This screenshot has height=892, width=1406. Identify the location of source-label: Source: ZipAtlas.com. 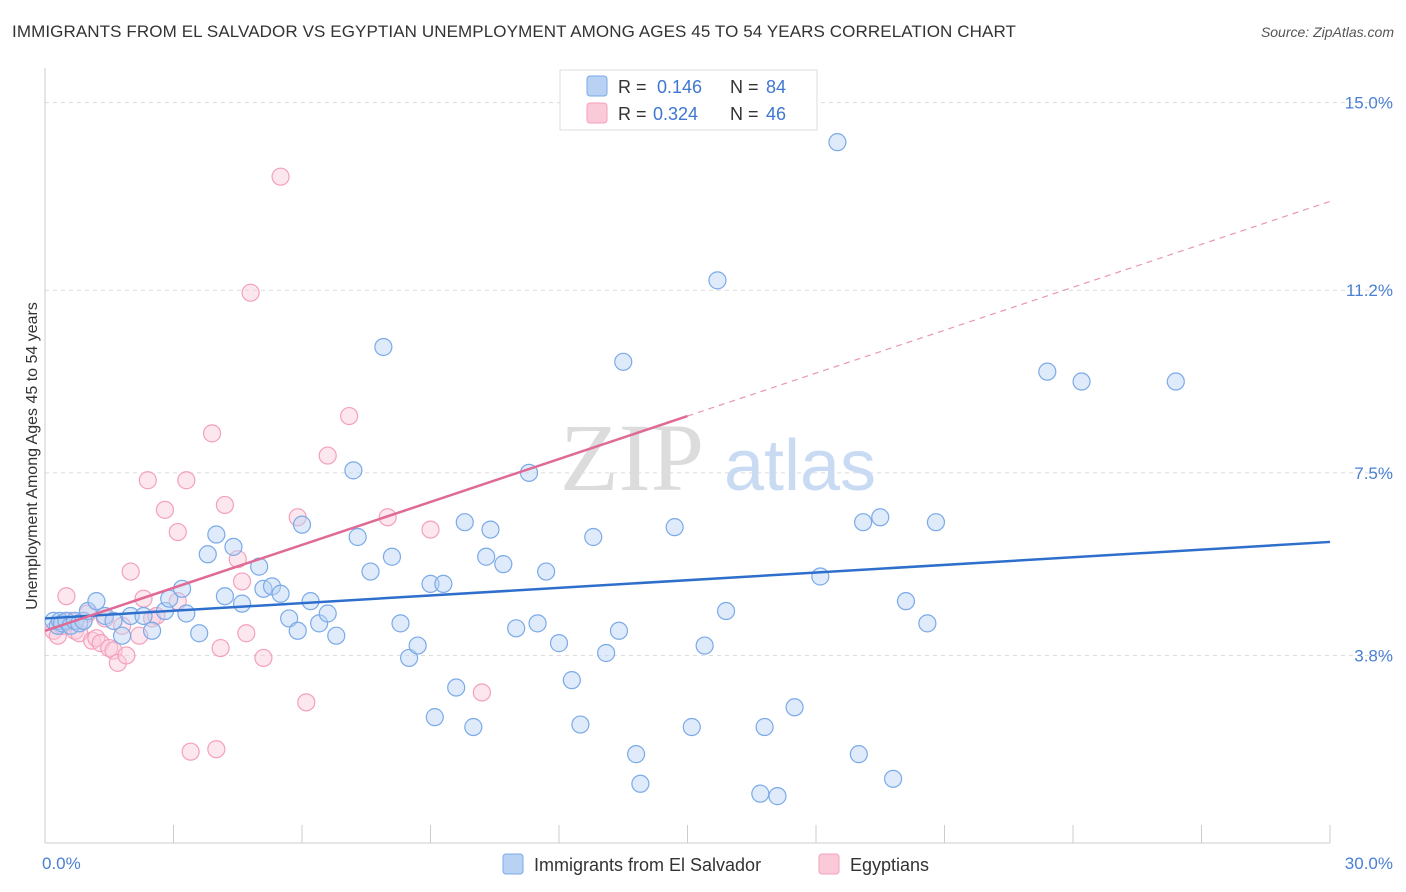
(1327, 32).